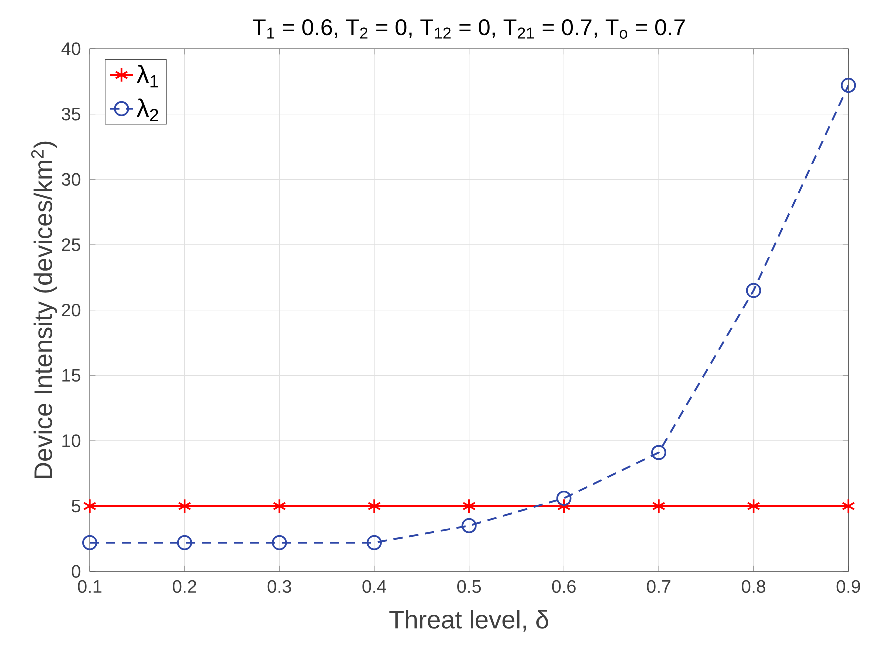  I want to click on y-tick-label: 40, so click(71, 49).